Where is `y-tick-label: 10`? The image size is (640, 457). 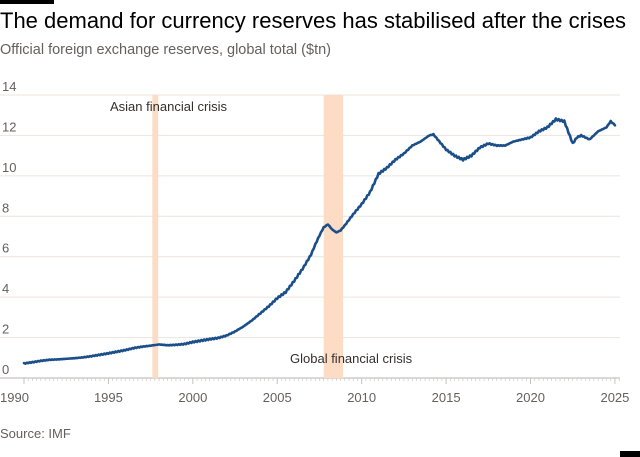 y-tick-label: 10 is located at coordinates (9, 167).